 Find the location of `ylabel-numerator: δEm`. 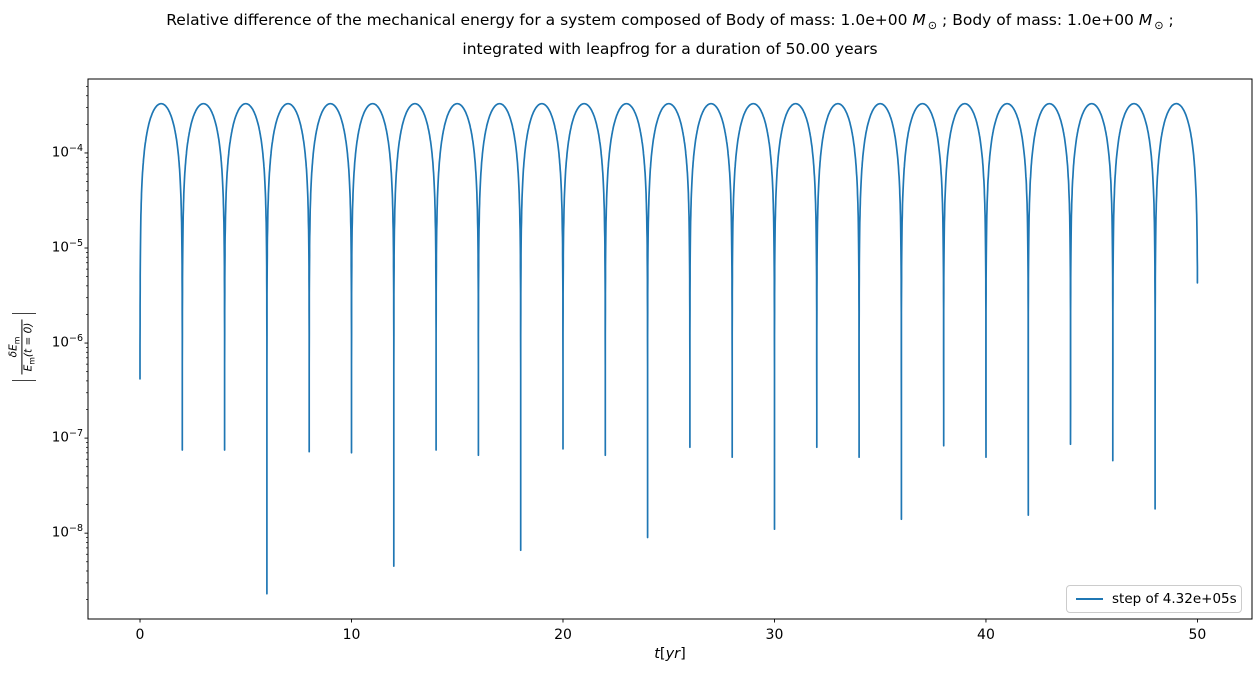

ylabel-numerator: δEm is located at coordinates (14, 347).